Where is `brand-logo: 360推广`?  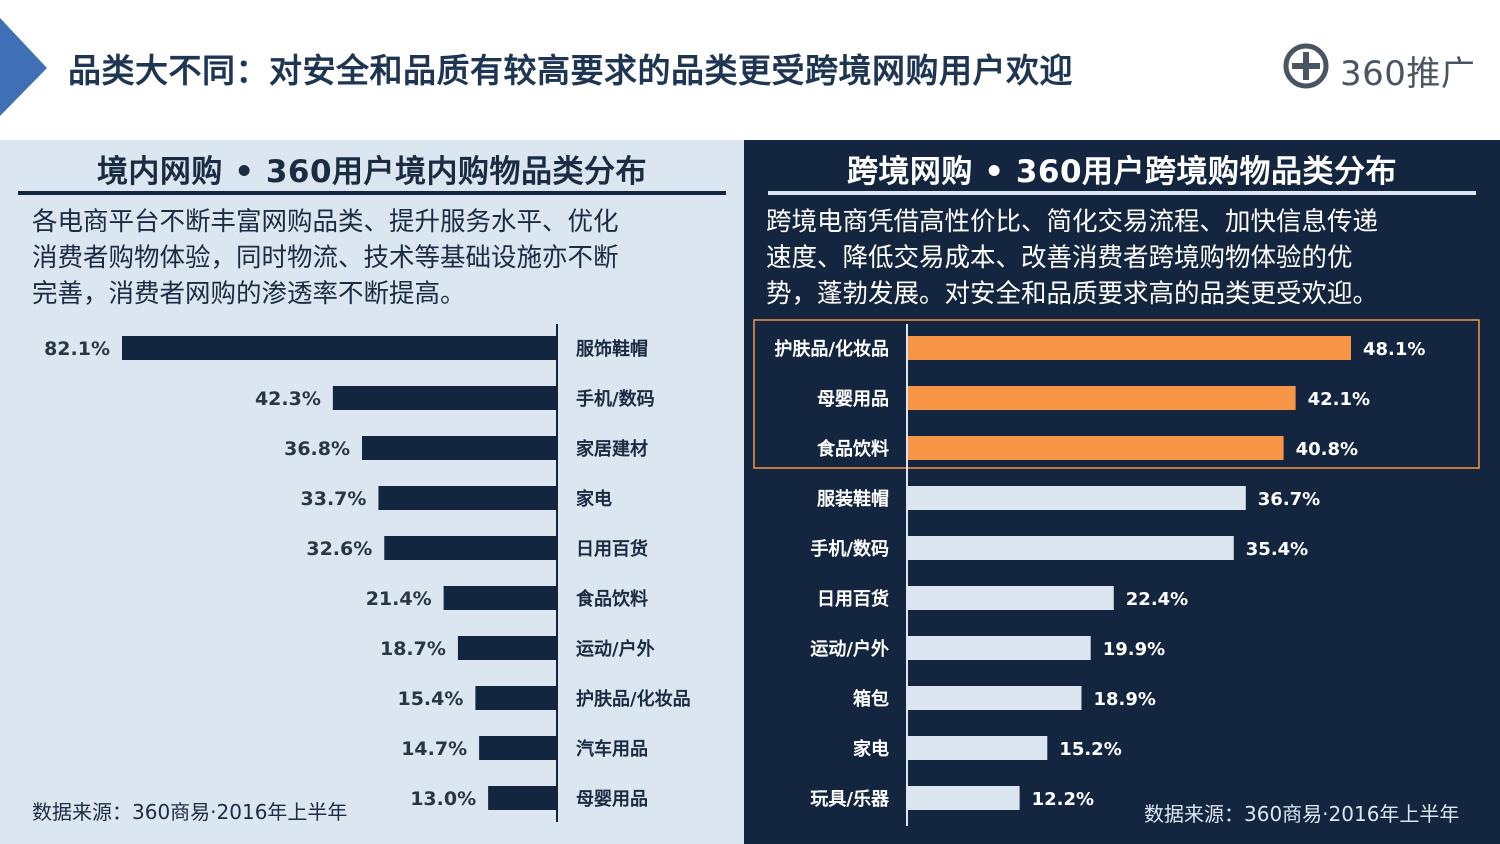
brand-logo: 360推广 is located at coordinates (1382, 67).